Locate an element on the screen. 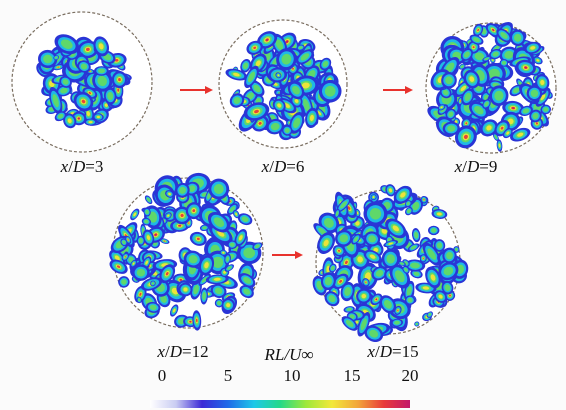 This screenshot has height=410, width=566. colorbar-tick-5: 5 is located at coordinates (228, 375).